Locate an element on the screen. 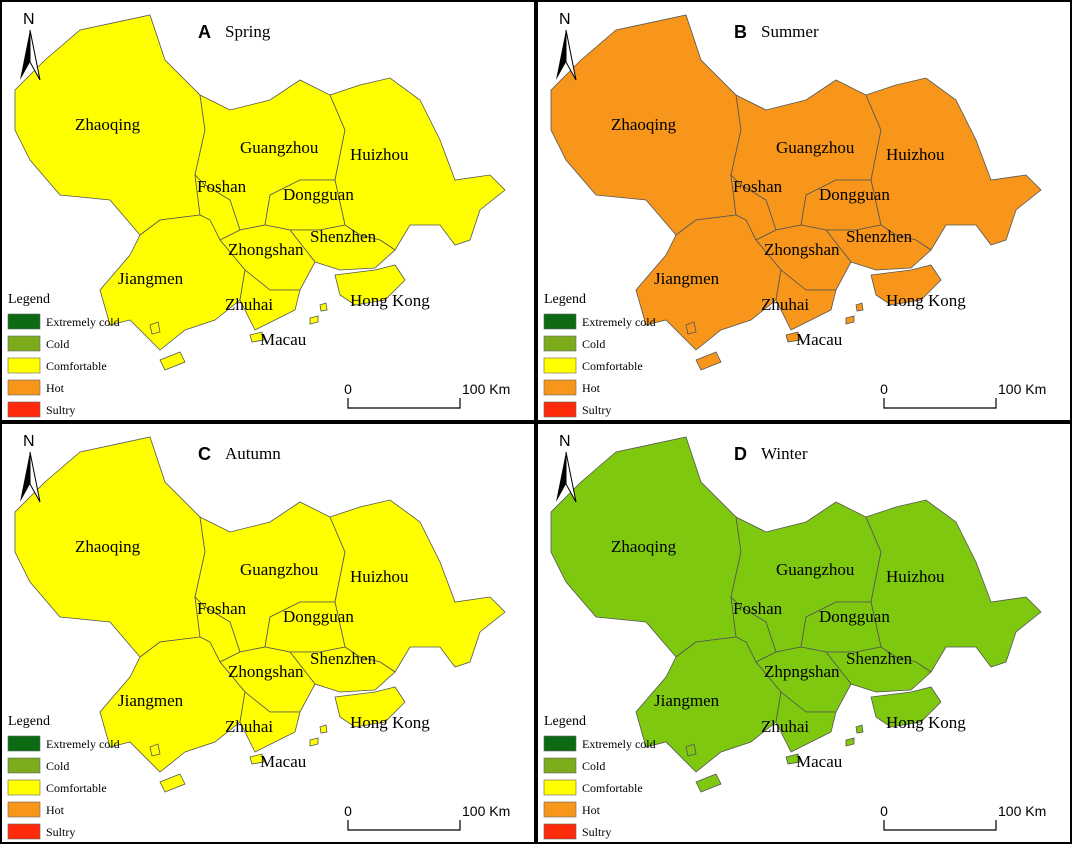 The width and height of the screenshot is (1072, 844). city-label: Shenzhen is located at coordinates (343, 236).